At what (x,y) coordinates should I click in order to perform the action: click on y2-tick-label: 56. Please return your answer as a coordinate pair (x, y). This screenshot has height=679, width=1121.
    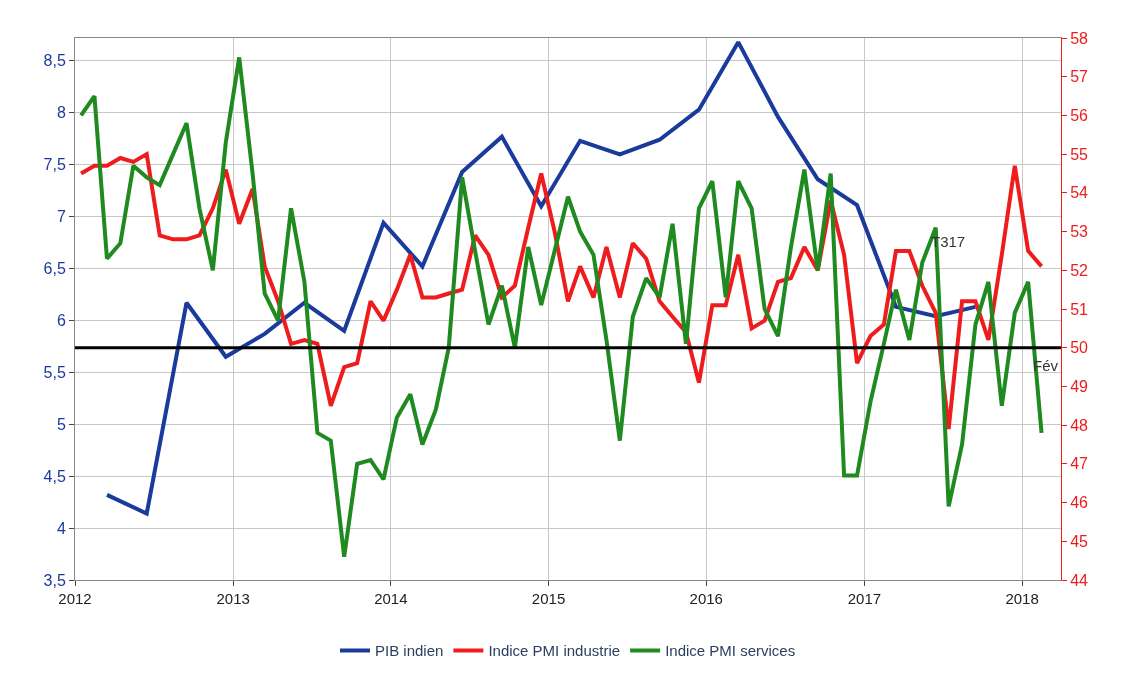
    Looking at the image, I should click on (1079, 116).